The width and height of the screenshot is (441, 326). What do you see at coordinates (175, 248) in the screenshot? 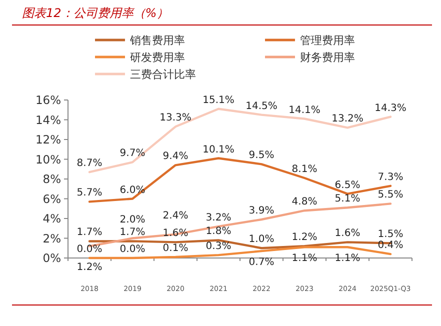
I see `data-label: 0.1%` at bounding box center [175, 248].